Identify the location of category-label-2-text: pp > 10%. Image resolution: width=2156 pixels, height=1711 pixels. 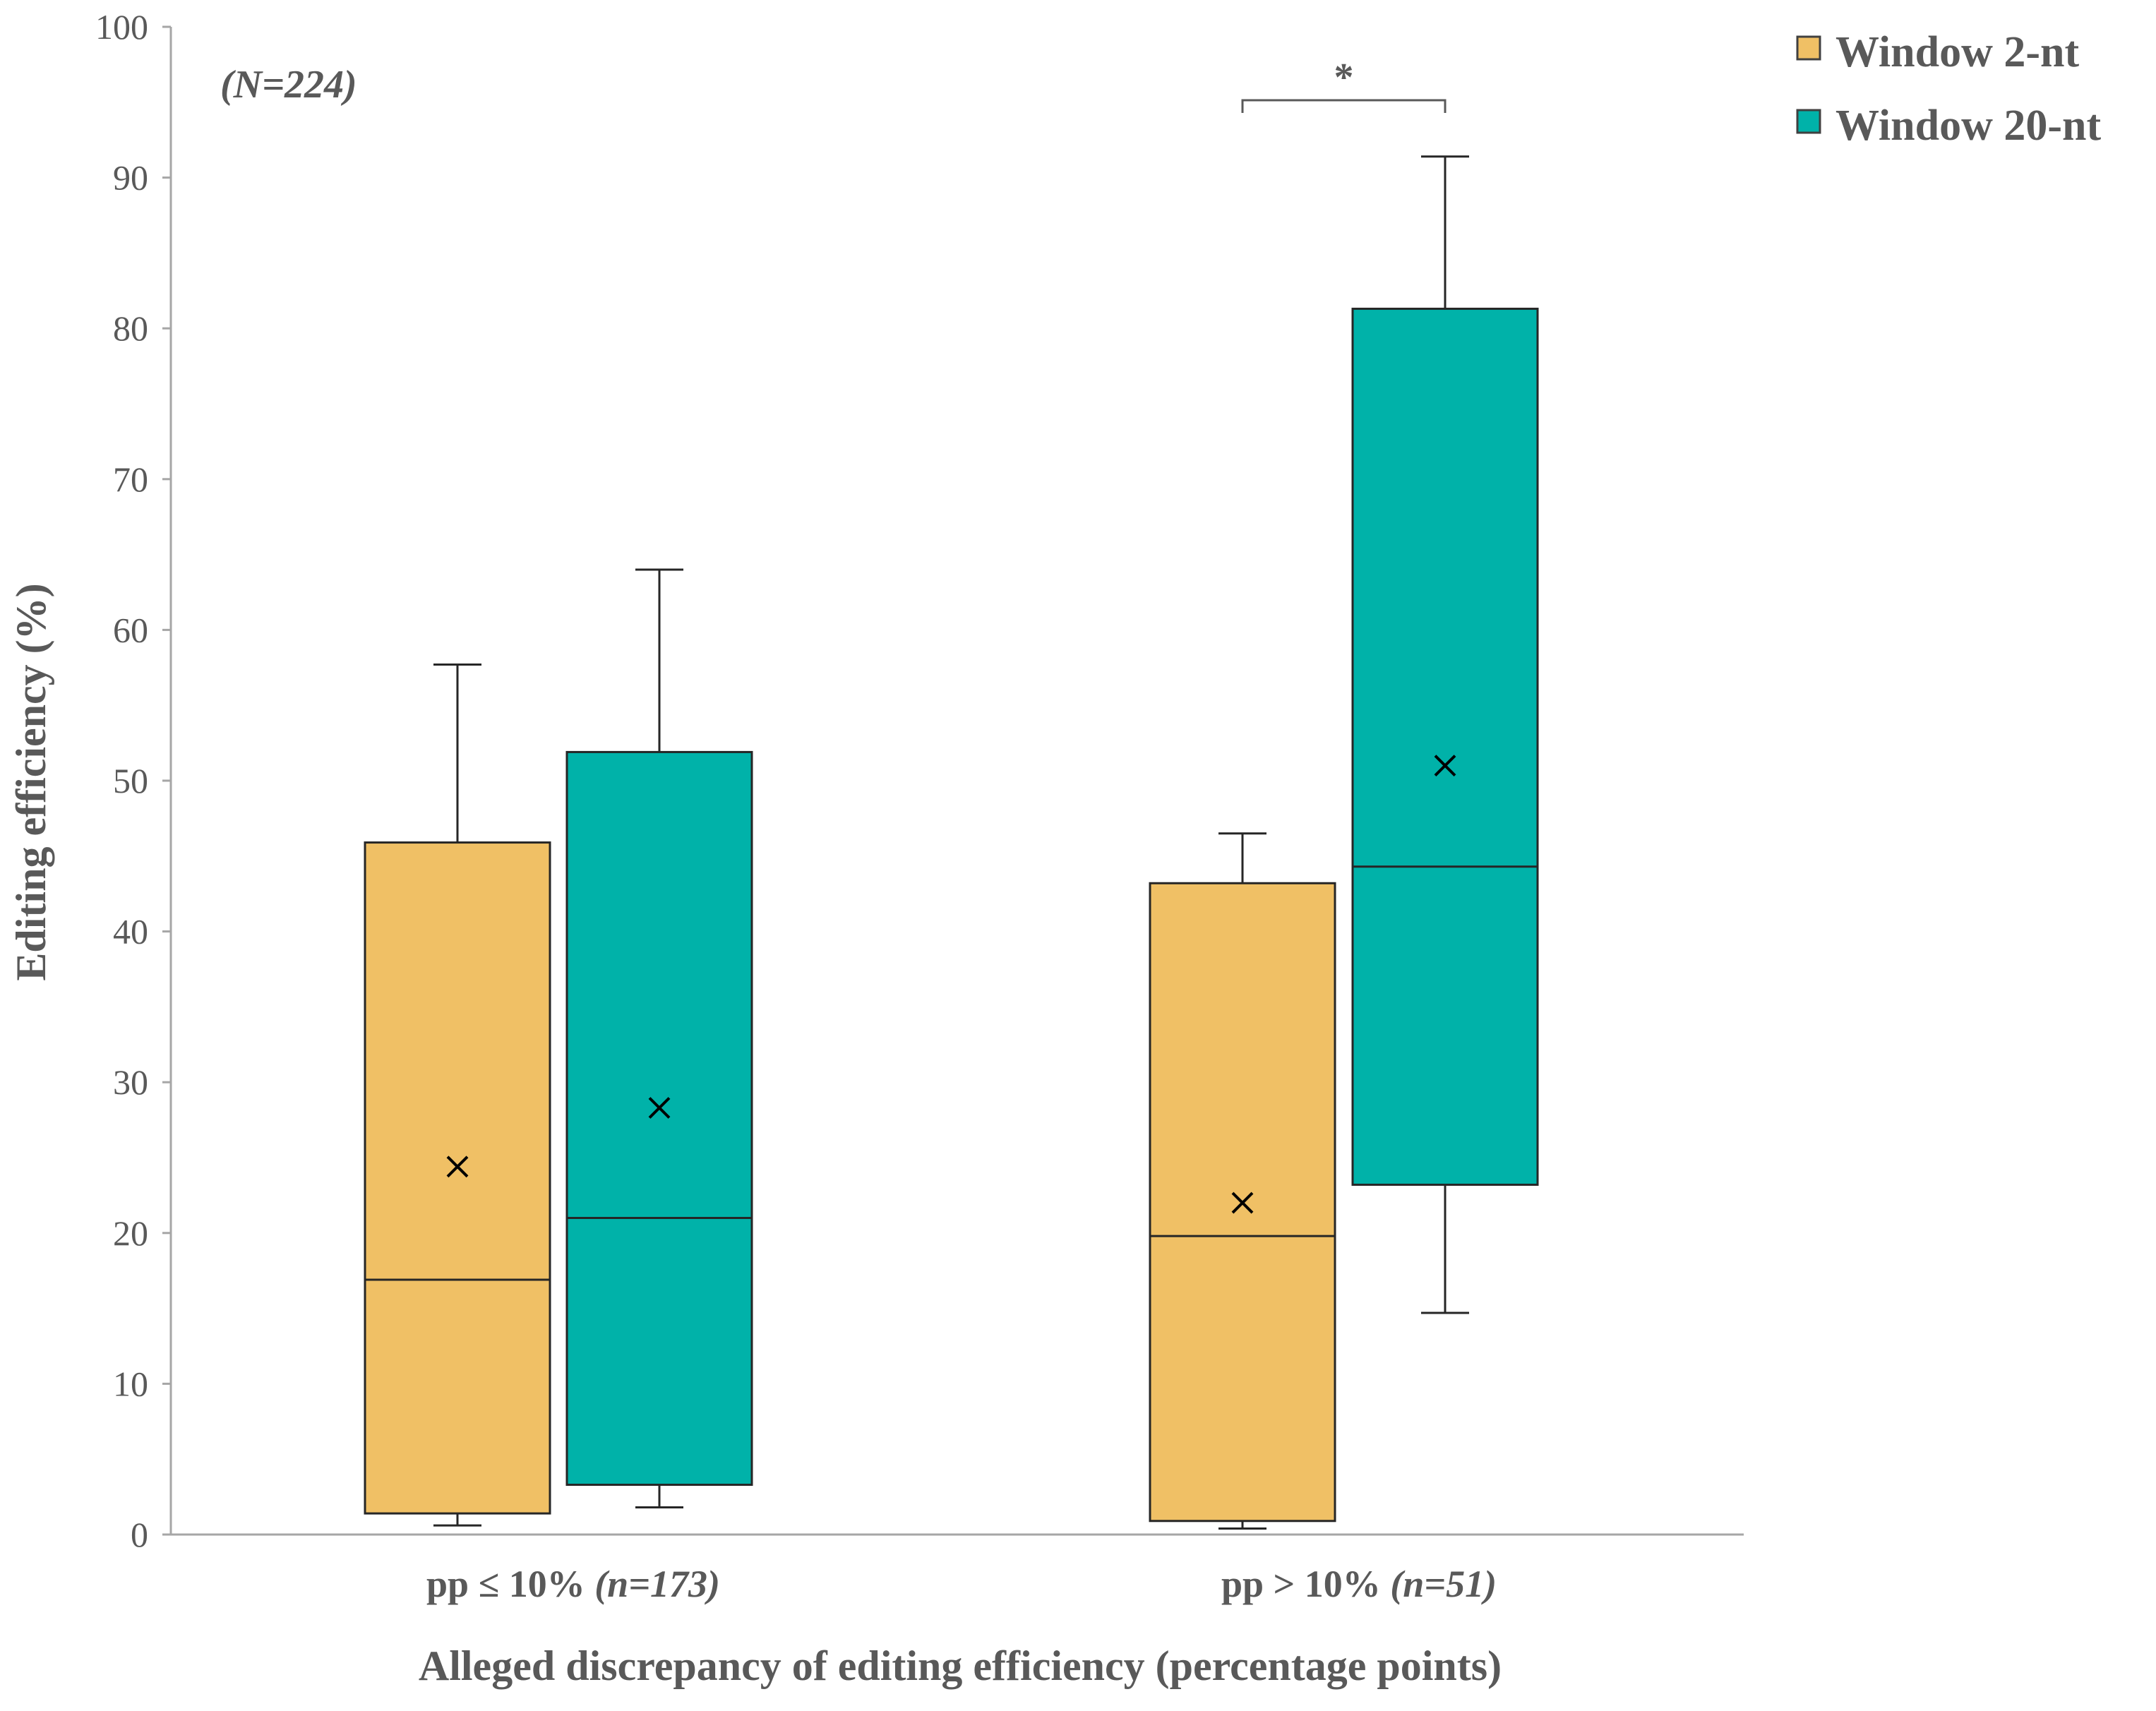
(1306, 1584).